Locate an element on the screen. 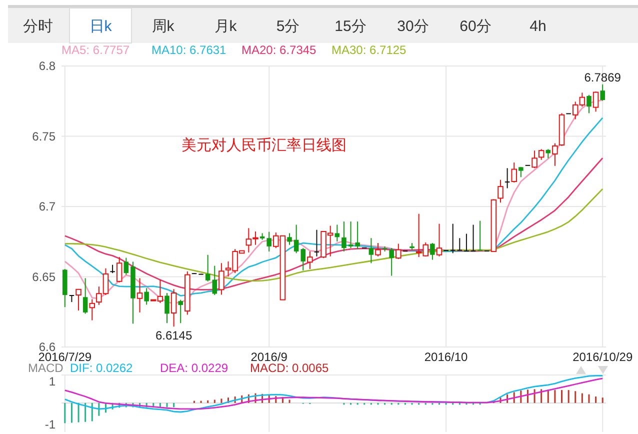  text: 月k is located at coordinates (226, 26).